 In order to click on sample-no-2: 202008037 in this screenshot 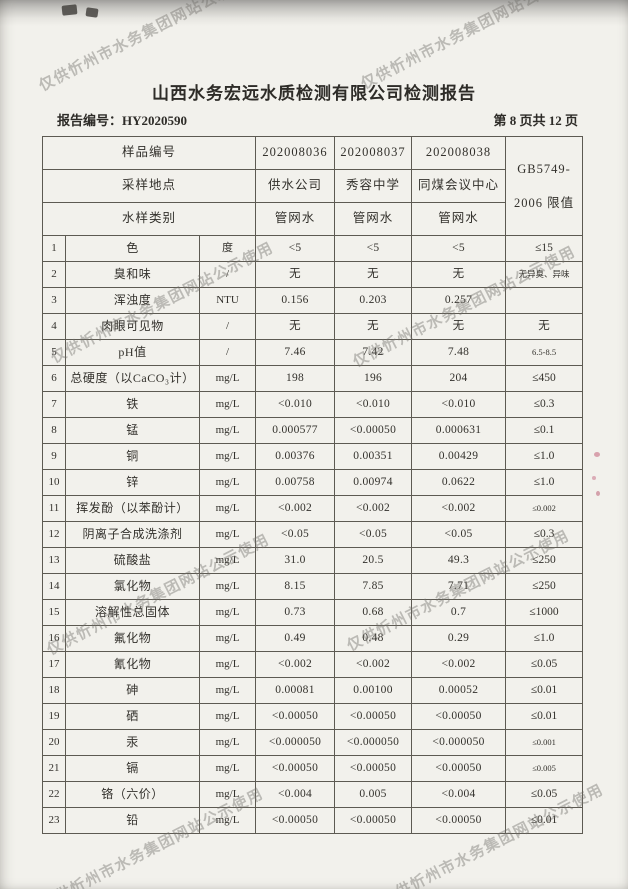, I will do `click(373, 153)`.